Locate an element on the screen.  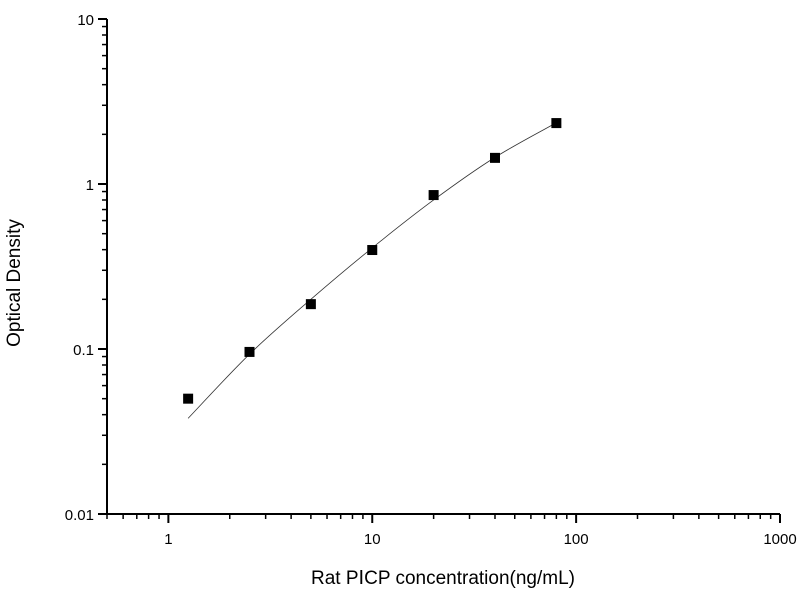
y-axis-label: Optical Density is located at coordinates (14, 283).